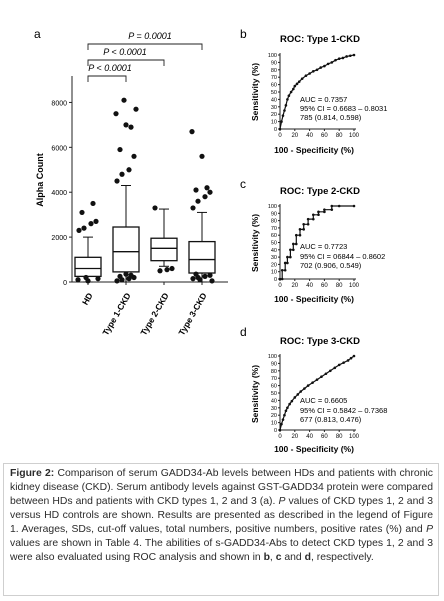 Image resolution: width=444 pixels, height=601 pixels. Describe the element at coordinates (274, 394) in the screenshot. I see `roc-d-y-tick-label-5: 50` at that location.